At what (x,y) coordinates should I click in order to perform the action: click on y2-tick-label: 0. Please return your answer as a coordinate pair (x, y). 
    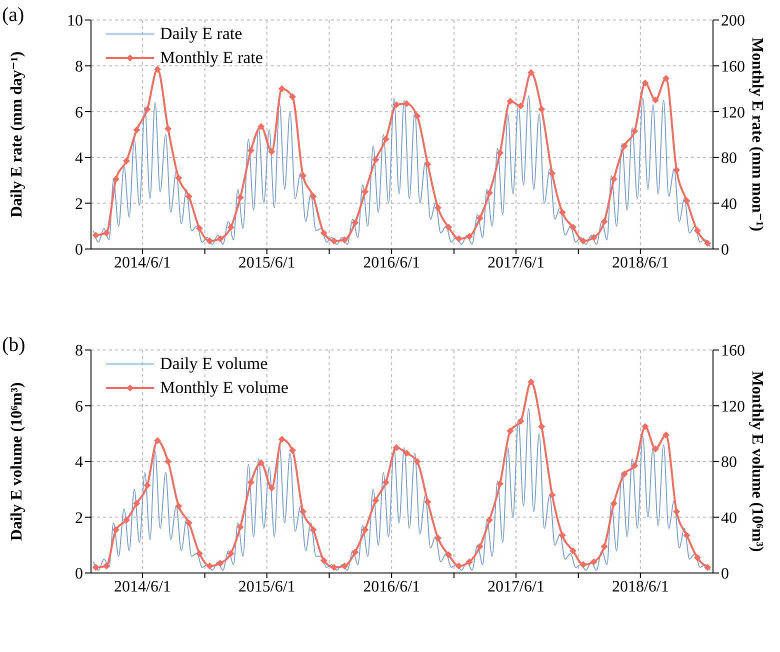
    Looking at the image, I should click on (725, 250).